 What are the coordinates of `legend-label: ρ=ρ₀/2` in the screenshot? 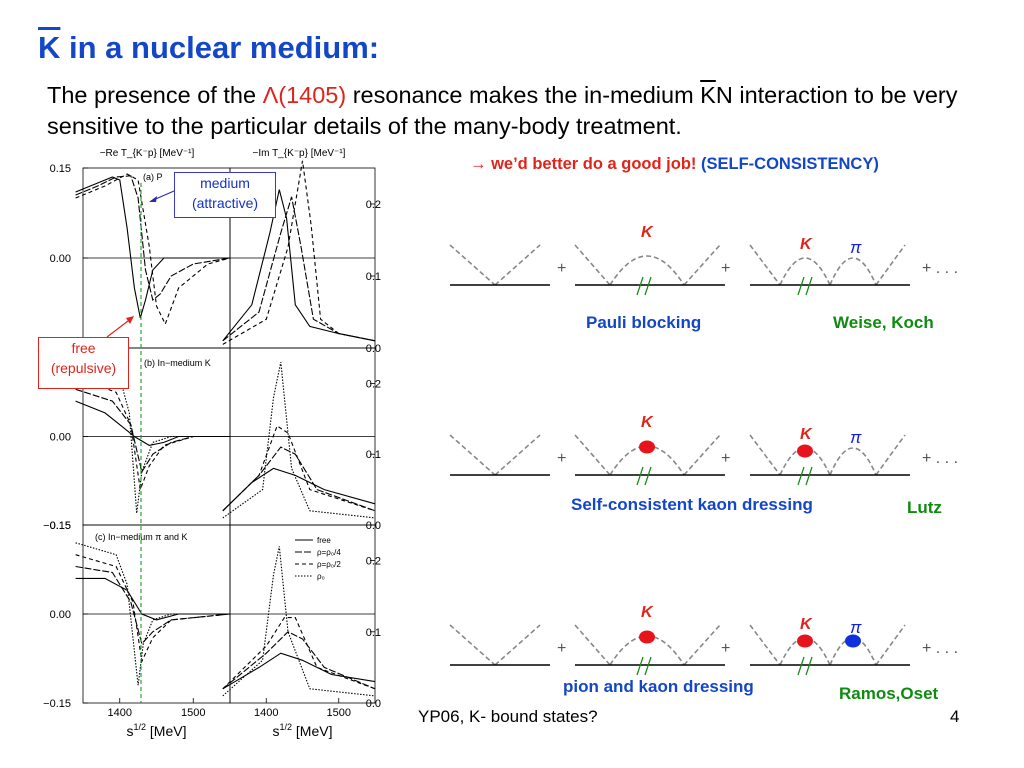 It's located at (329, 564).